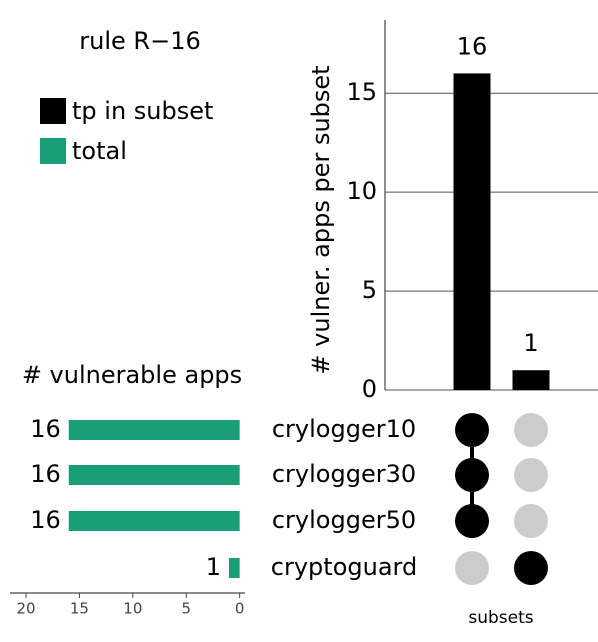  Describe the element at coordinates (344, 567) in the screenshot. I see `set-label: cryptoguard` at that location.